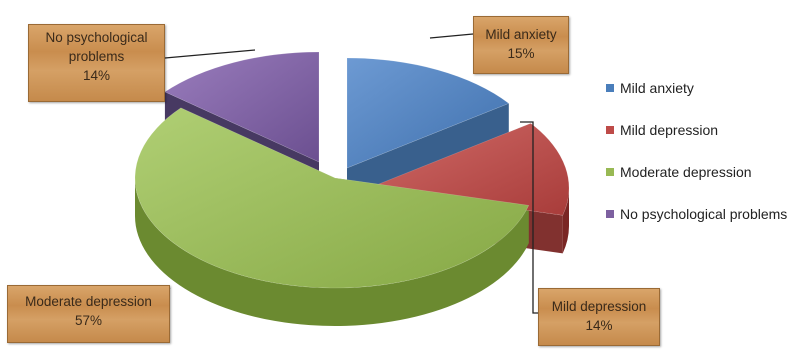  Describe the element at coordinates (210, 54) in the screenshot. I see `leader-no-psych` at that location.